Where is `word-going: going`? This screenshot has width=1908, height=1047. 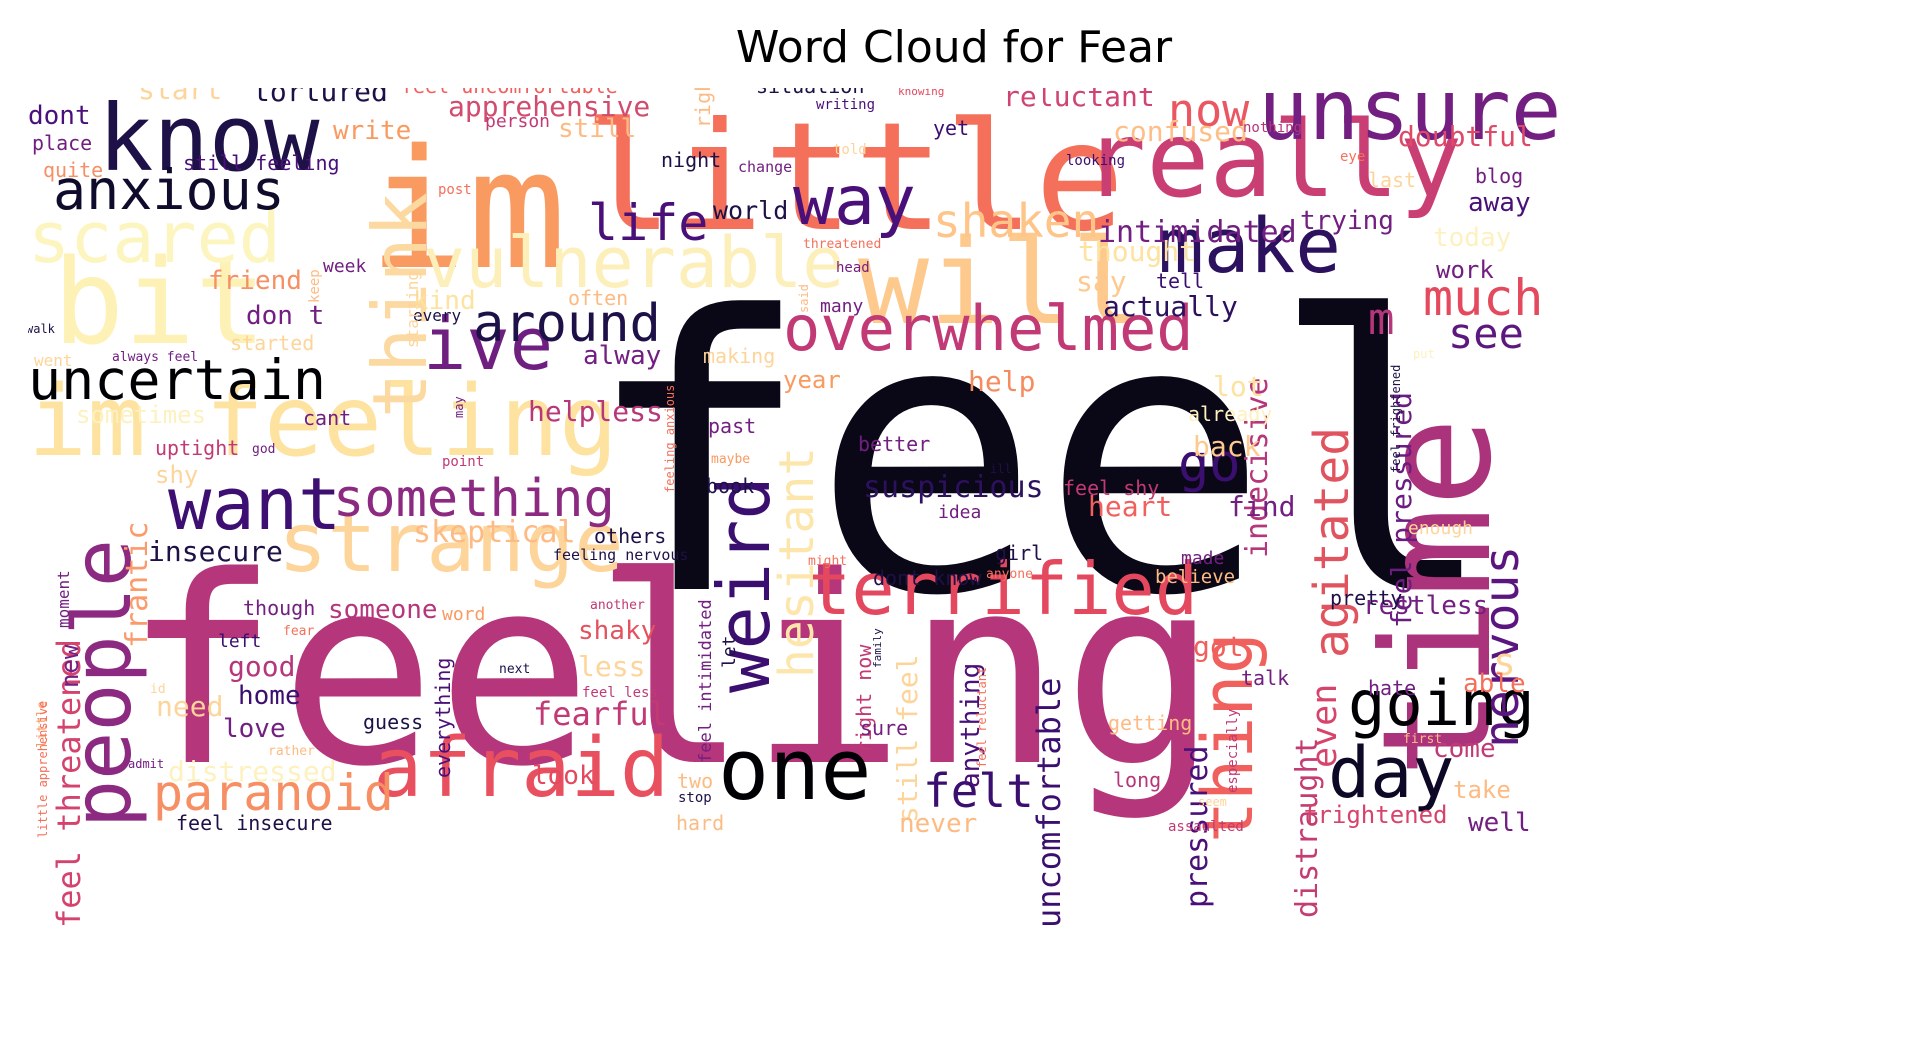
word-going: going is located at coordinates (1441, 703).